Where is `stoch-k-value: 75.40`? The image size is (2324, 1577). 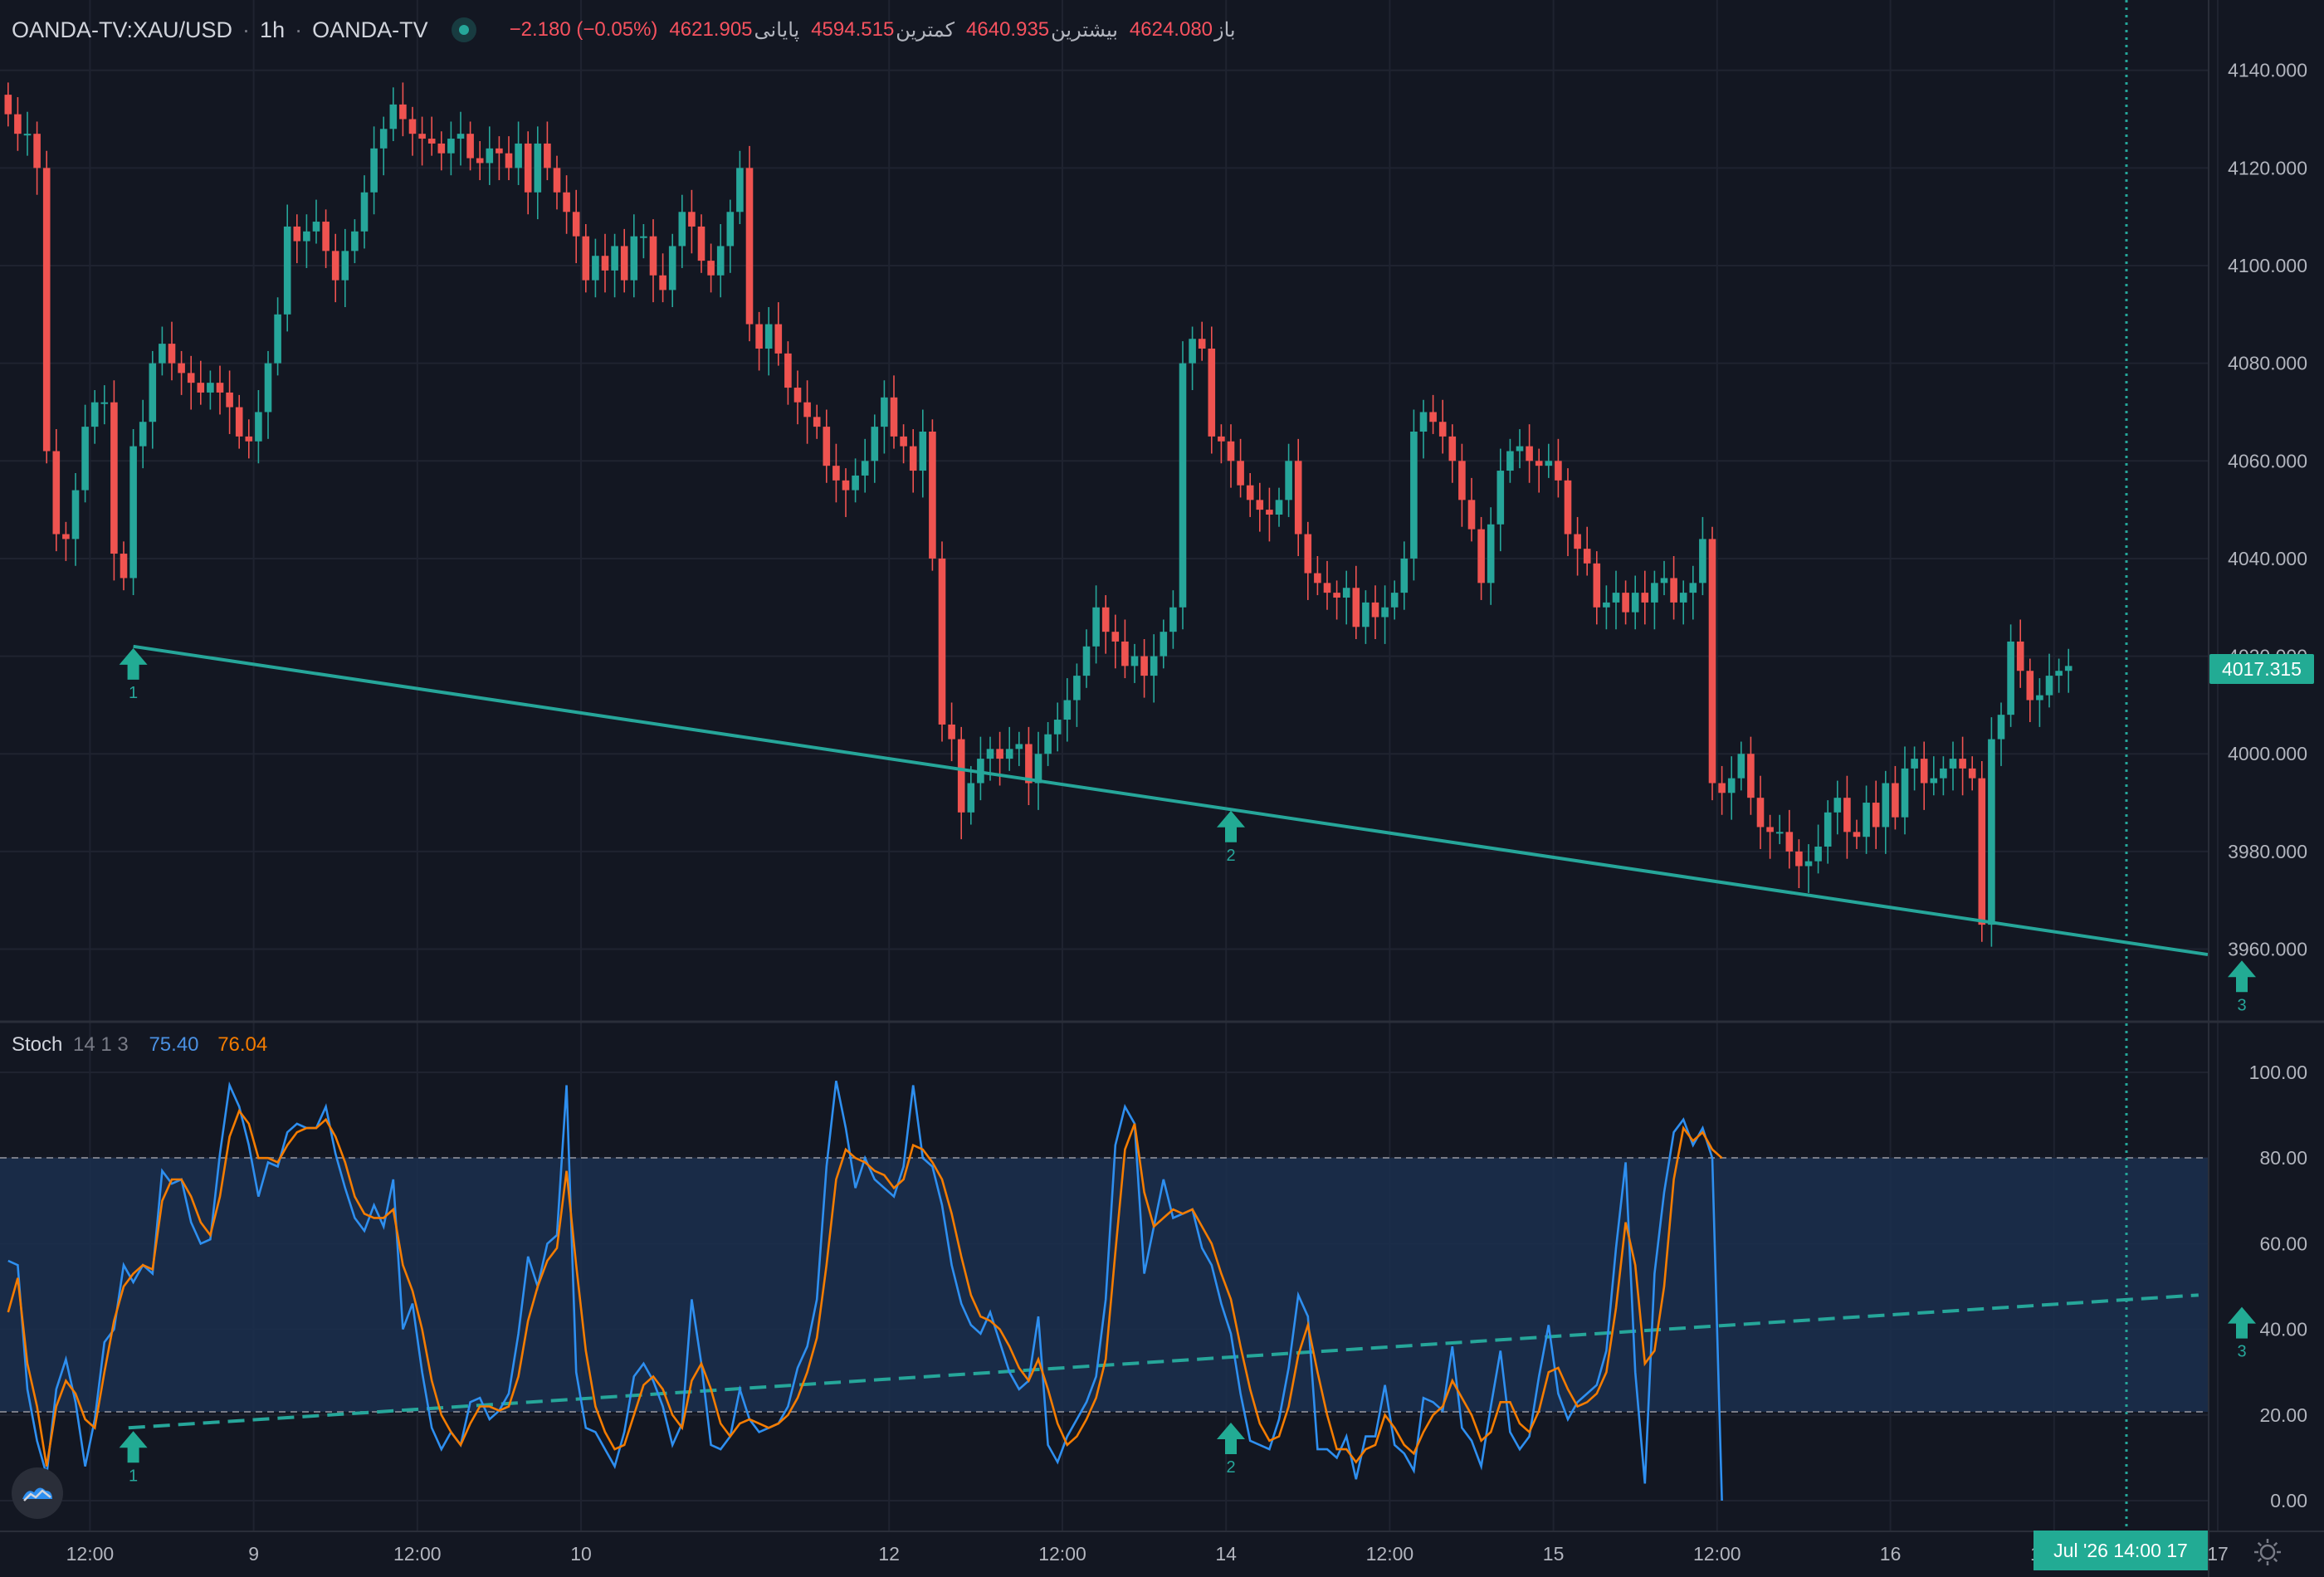
stoch-k-value: 75.40 is located at coordinates (174, 1044).